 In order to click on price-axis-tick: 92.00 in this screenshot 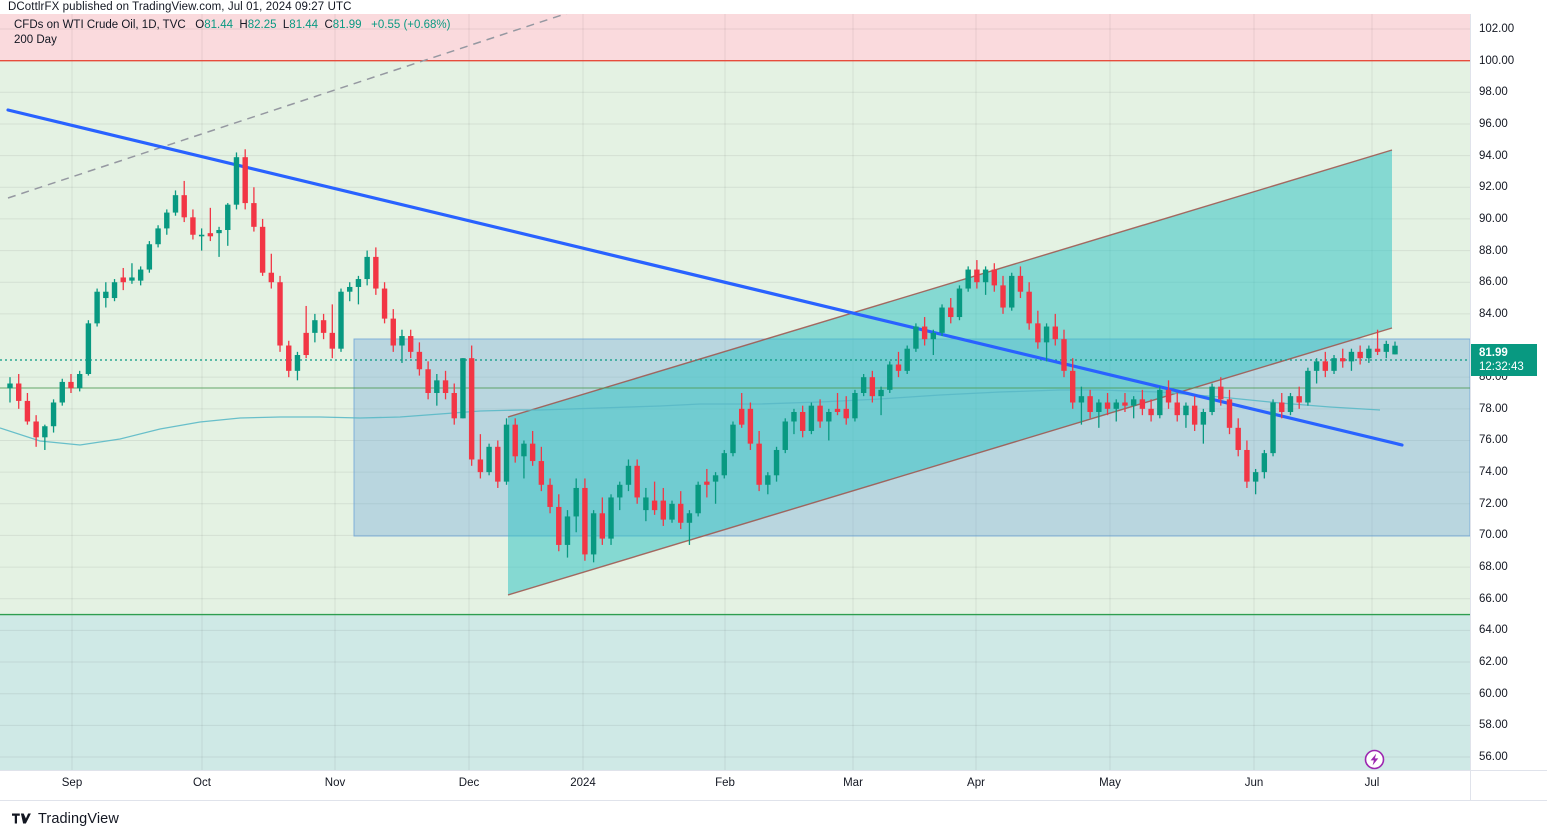, I will do `click(1493, 187)`.